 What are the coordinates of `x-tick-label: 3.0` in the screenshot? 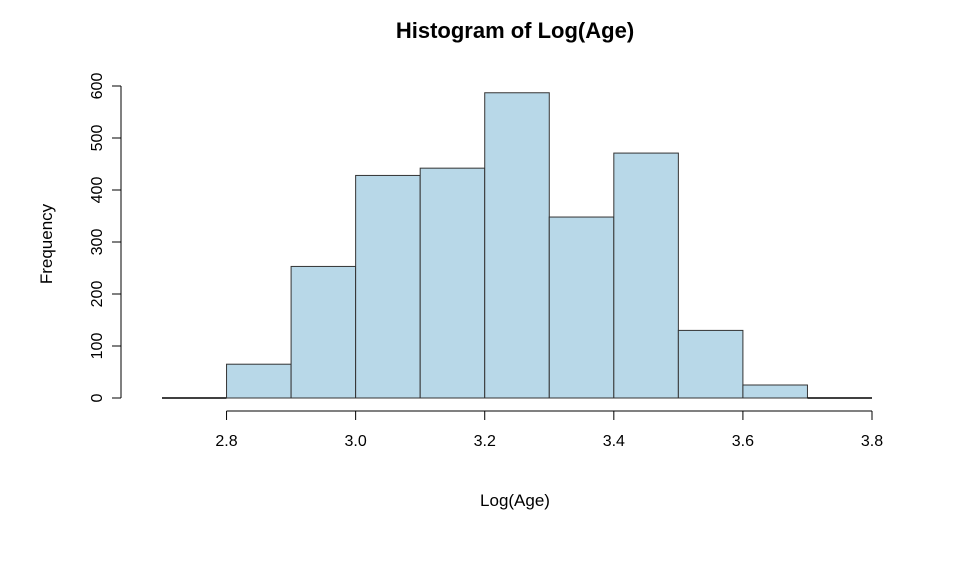 It's located at (356, 441).